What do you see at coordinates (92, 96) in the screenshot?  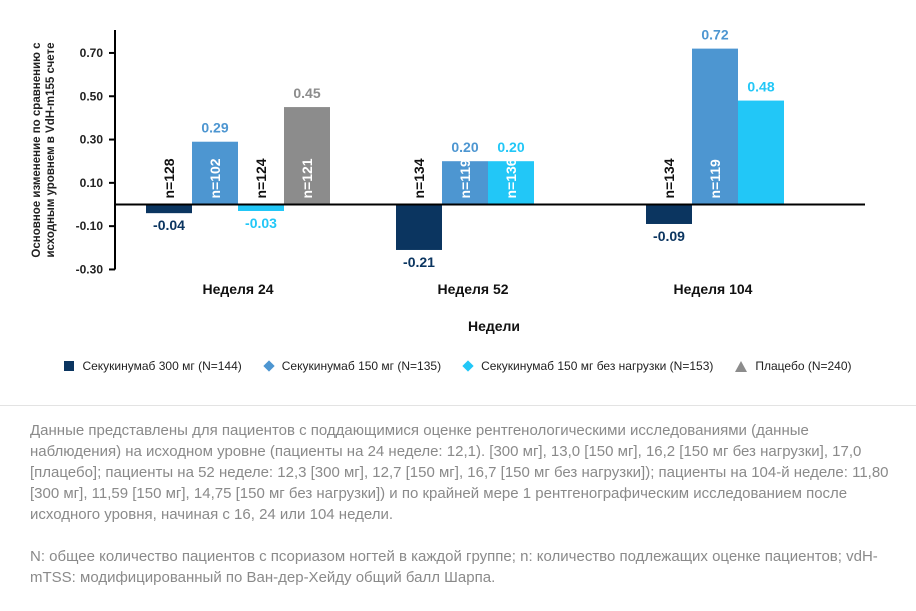 I see `y-tick-label: 0.50` at bounding box center [92, 96].